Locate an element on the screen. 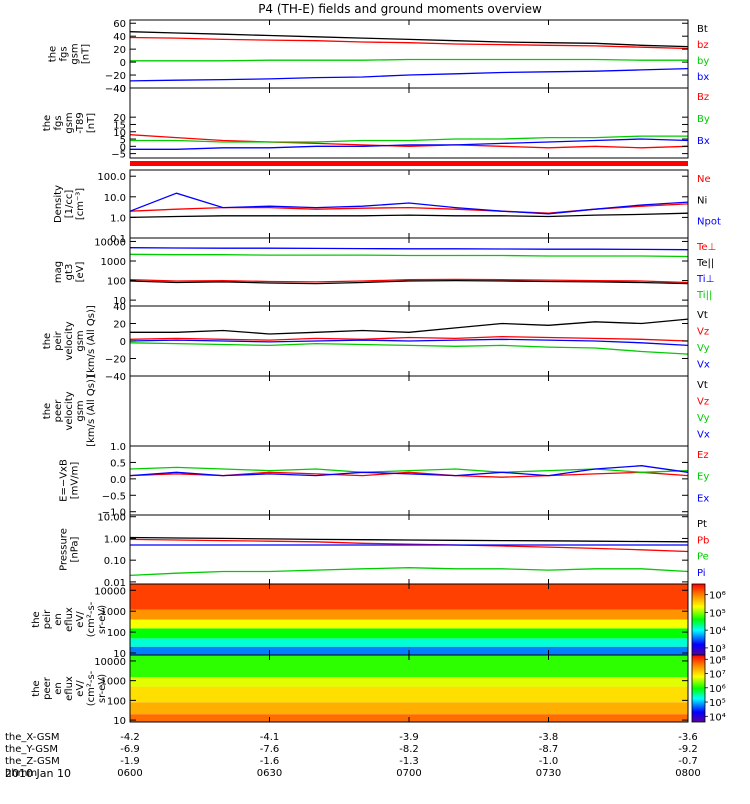  ephemeris-row-label: the_Y-GSM is located at coordinates (31, 749).